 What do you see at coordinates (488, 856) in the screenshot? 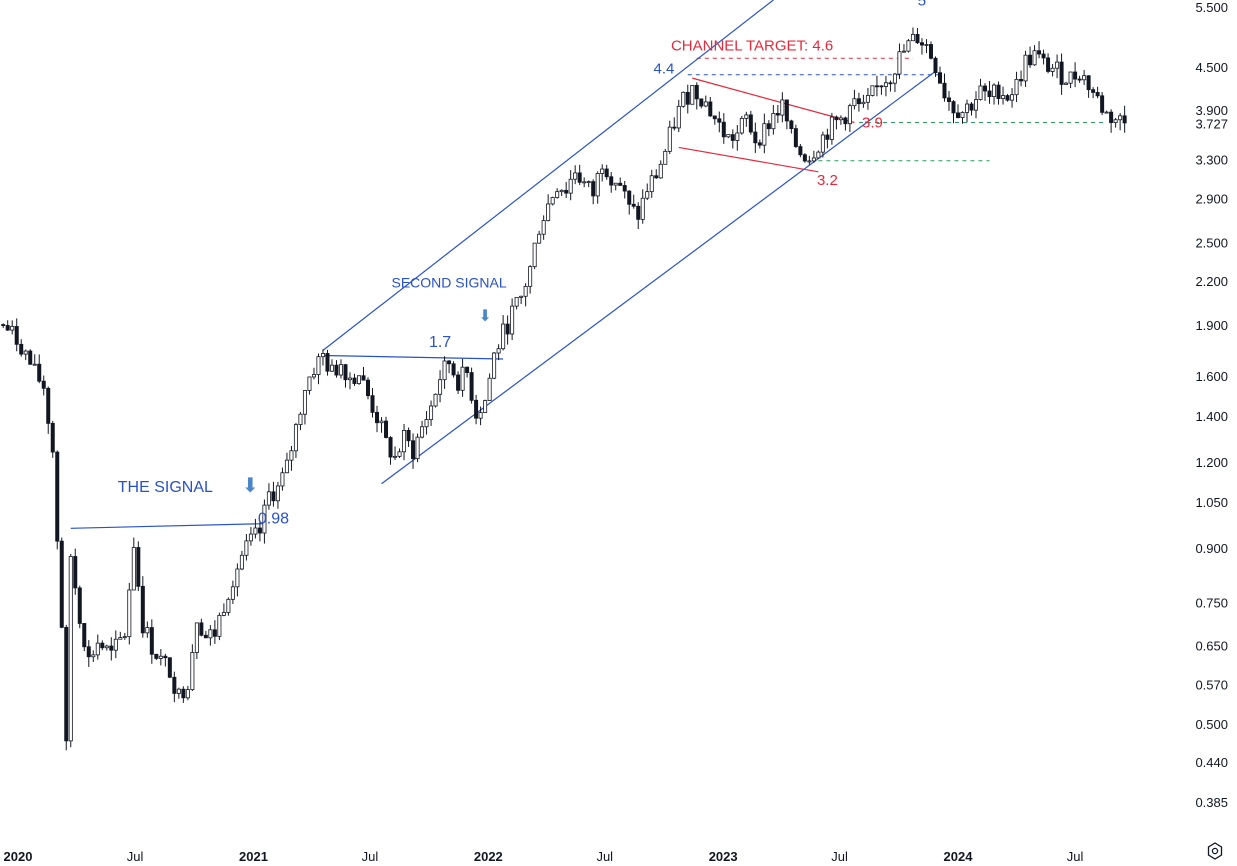
I see `x-tick-label: 2022` at bounding box center [488, 856].